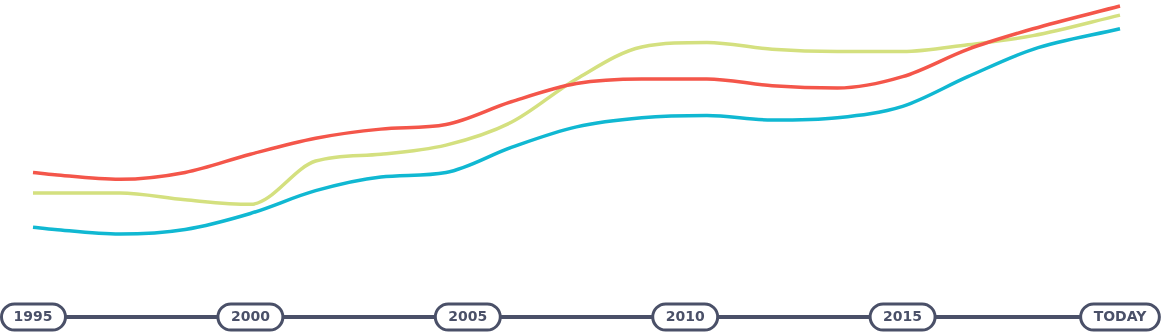 The width and height of the screenshot is (1171, 332). Describe the element at coordinates (250, 316) in the screenshot. I see `x-tick-label: 2000` at that location.